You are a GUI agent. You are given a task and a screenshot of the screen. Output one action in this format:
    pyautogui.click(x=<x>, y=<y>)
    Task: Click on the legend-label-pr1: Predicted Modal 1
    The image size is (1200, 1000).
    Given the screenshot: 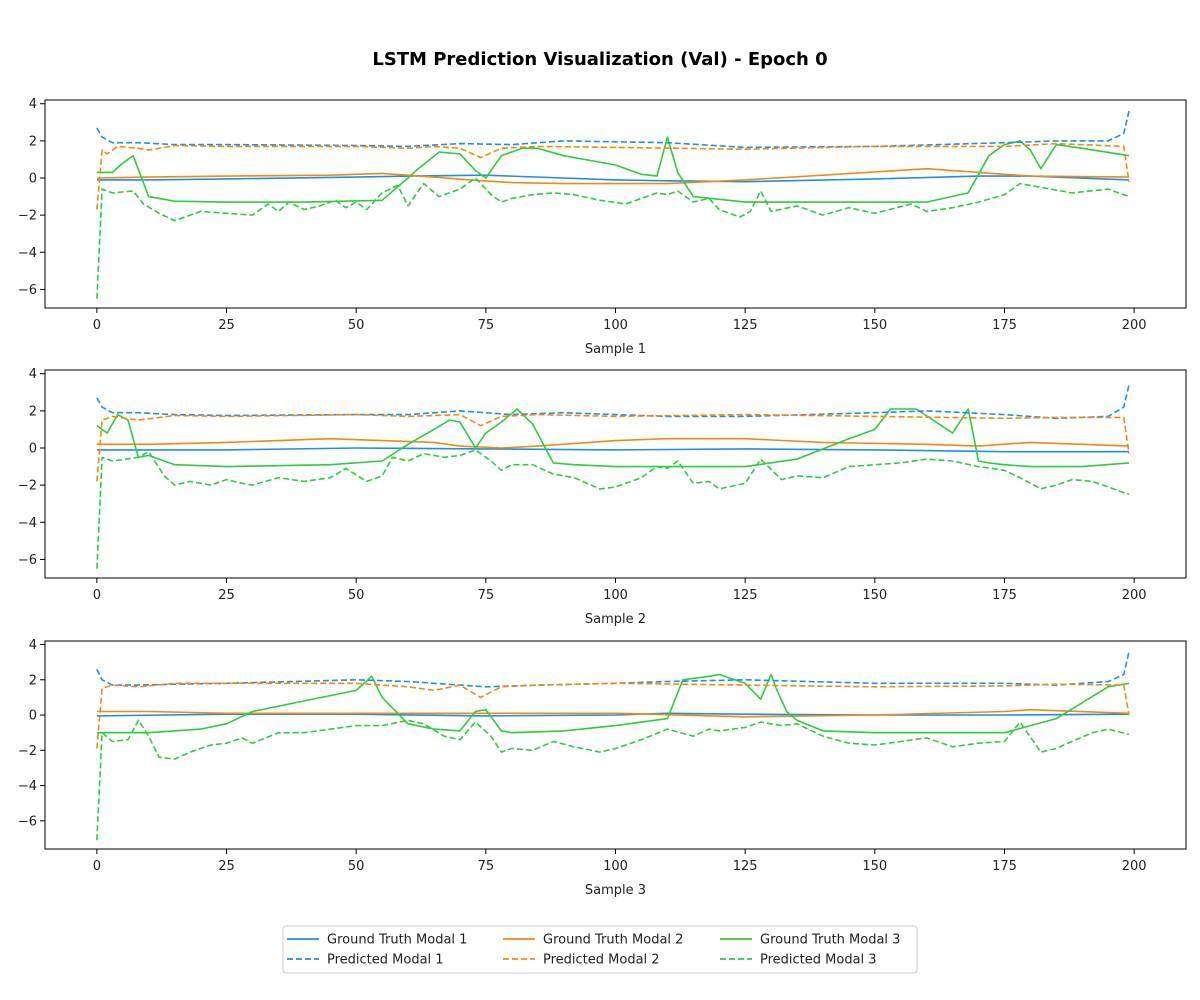 What is the action you would take?
    pyautogui.click(x=385, y=960)
    